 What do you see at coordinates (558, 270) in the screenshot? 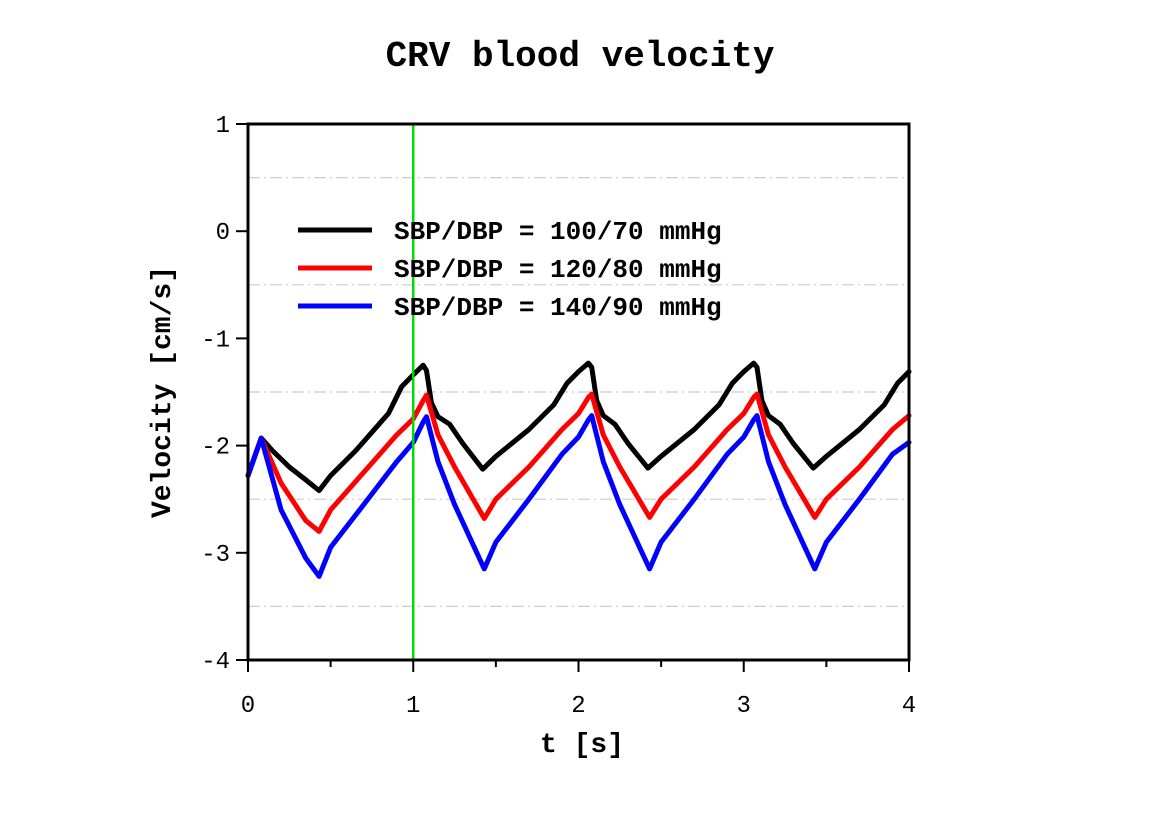
I see `legend-label: SBP/DBP = 120/80 mmHg` at bounding box center [558, 270].